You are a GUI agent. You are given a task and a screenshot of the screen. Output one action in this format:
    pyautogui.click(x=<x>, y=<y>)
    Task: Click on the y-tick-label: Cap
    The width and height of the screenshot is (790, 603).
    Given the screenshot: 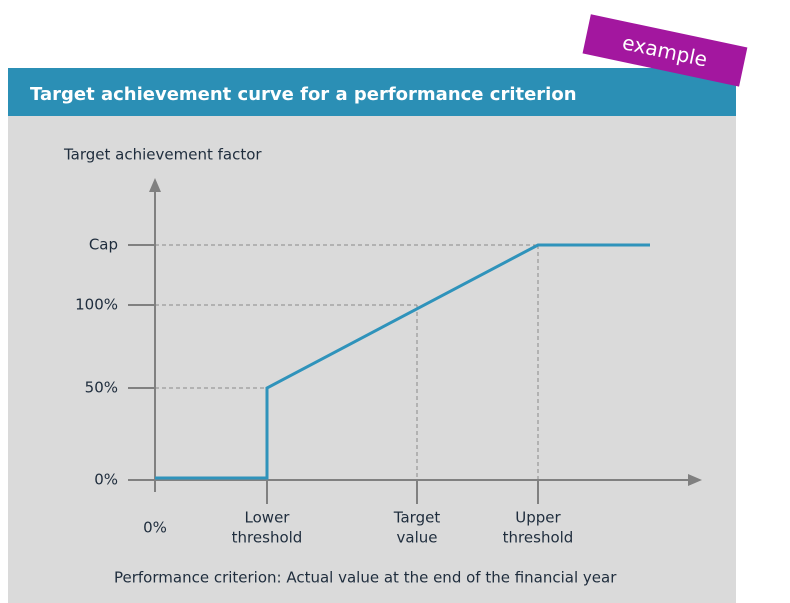 What is the action you would take?
    pyautogui.click(x=103, y=245)
    